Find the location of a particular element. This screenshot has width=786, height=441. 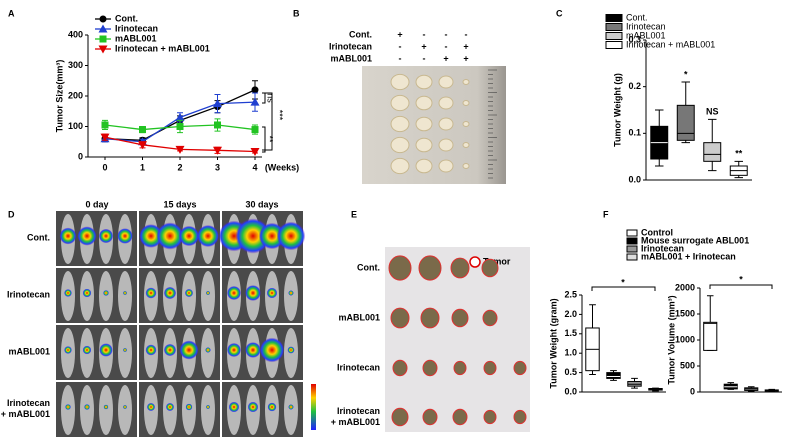

x-tick-label: 3 is located at coordinates (217, 167).